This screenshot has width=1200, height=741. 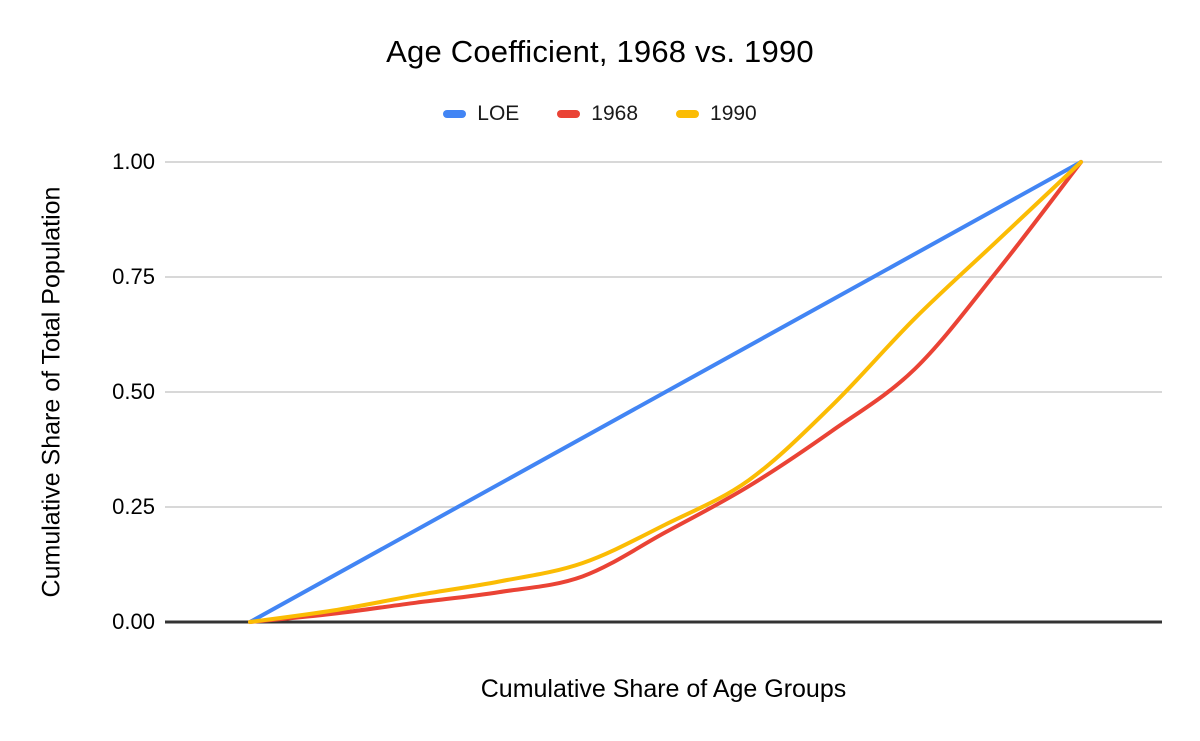 What do you see at coordinates (733, 113) in the screenshot?
I see `legend-label-1990: 1990` at bounding box center [733, 113].